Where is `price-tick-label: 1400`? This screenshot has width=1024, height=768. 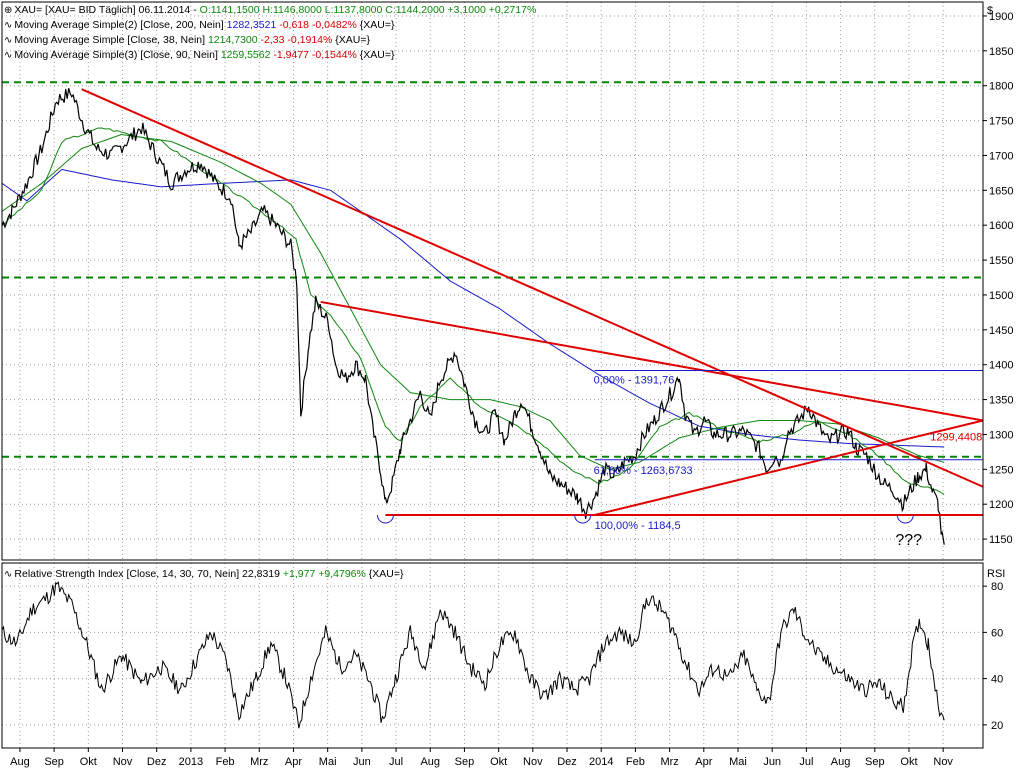
price-tick-label: 1400 is located at coordinates (1001, 366).